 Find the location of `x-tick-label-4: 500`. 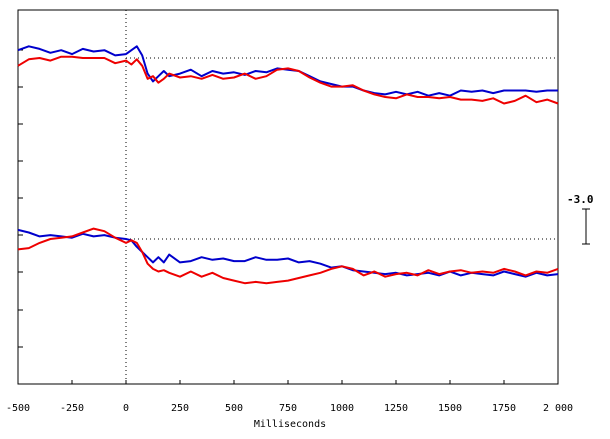

x-tick-label-4: 500 is located at coordinates (234, 408).